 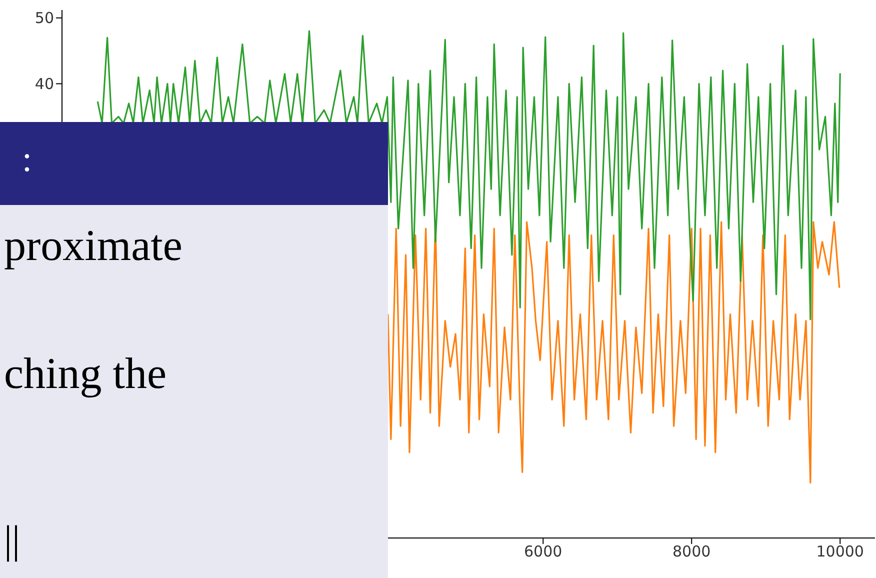 I want to click on y-tick-label: 40, so click(x=44, y=84).